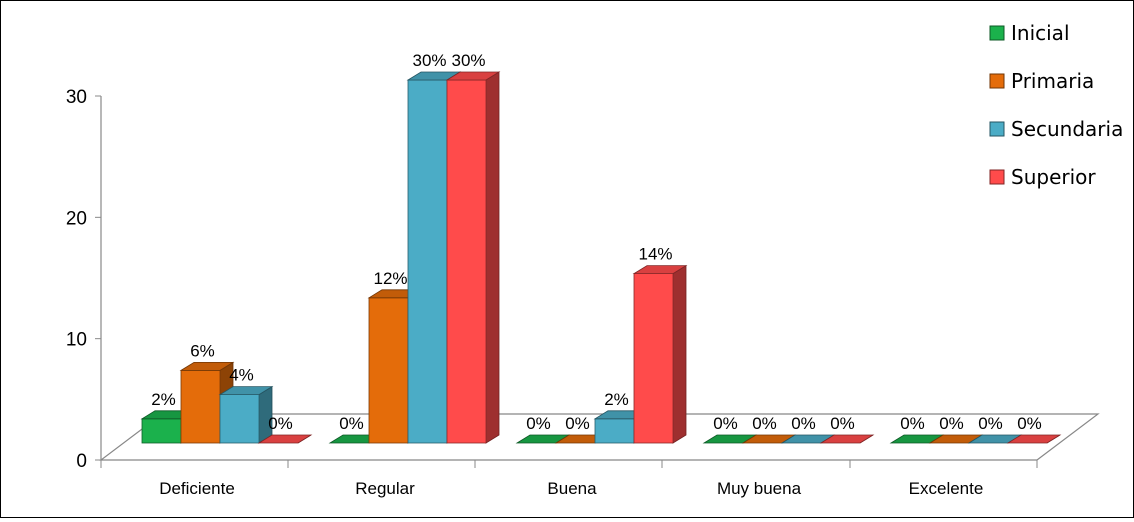  I want to click on y-tick-label: 10, so click(76, 340).